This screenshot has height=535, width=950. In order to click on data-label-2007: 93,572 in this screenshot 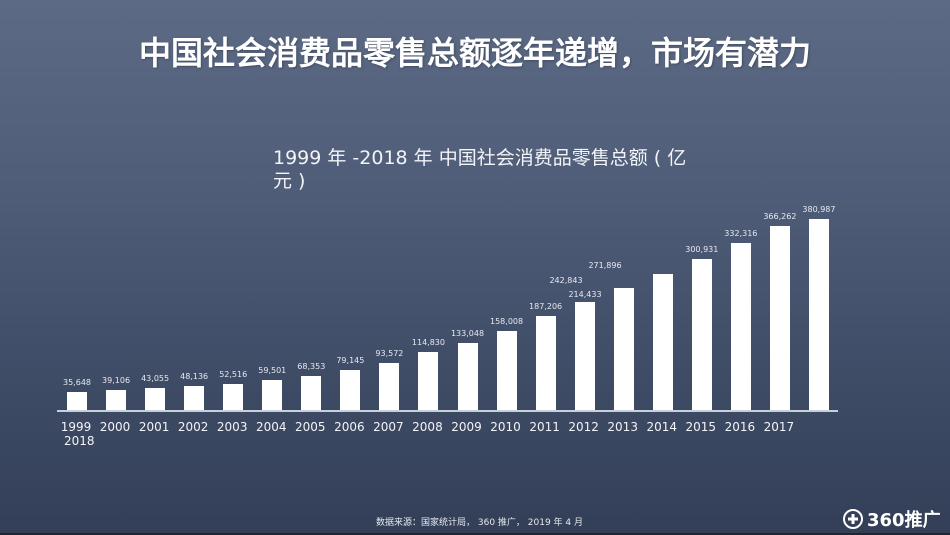, I will do `click(389, 353)`.